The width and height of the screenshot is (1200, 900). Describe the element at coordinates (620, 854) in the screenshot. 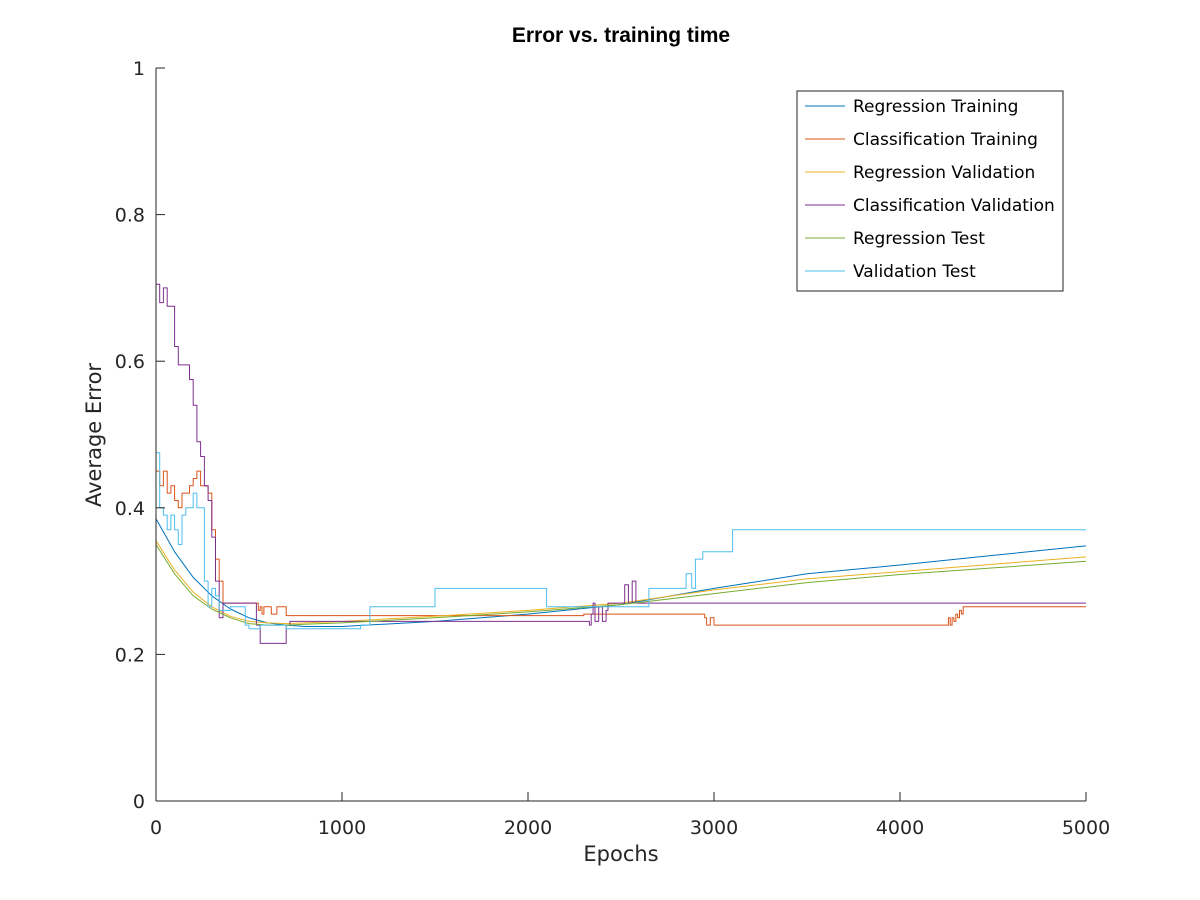

I see `x-axis-label: Epochs` at that location.